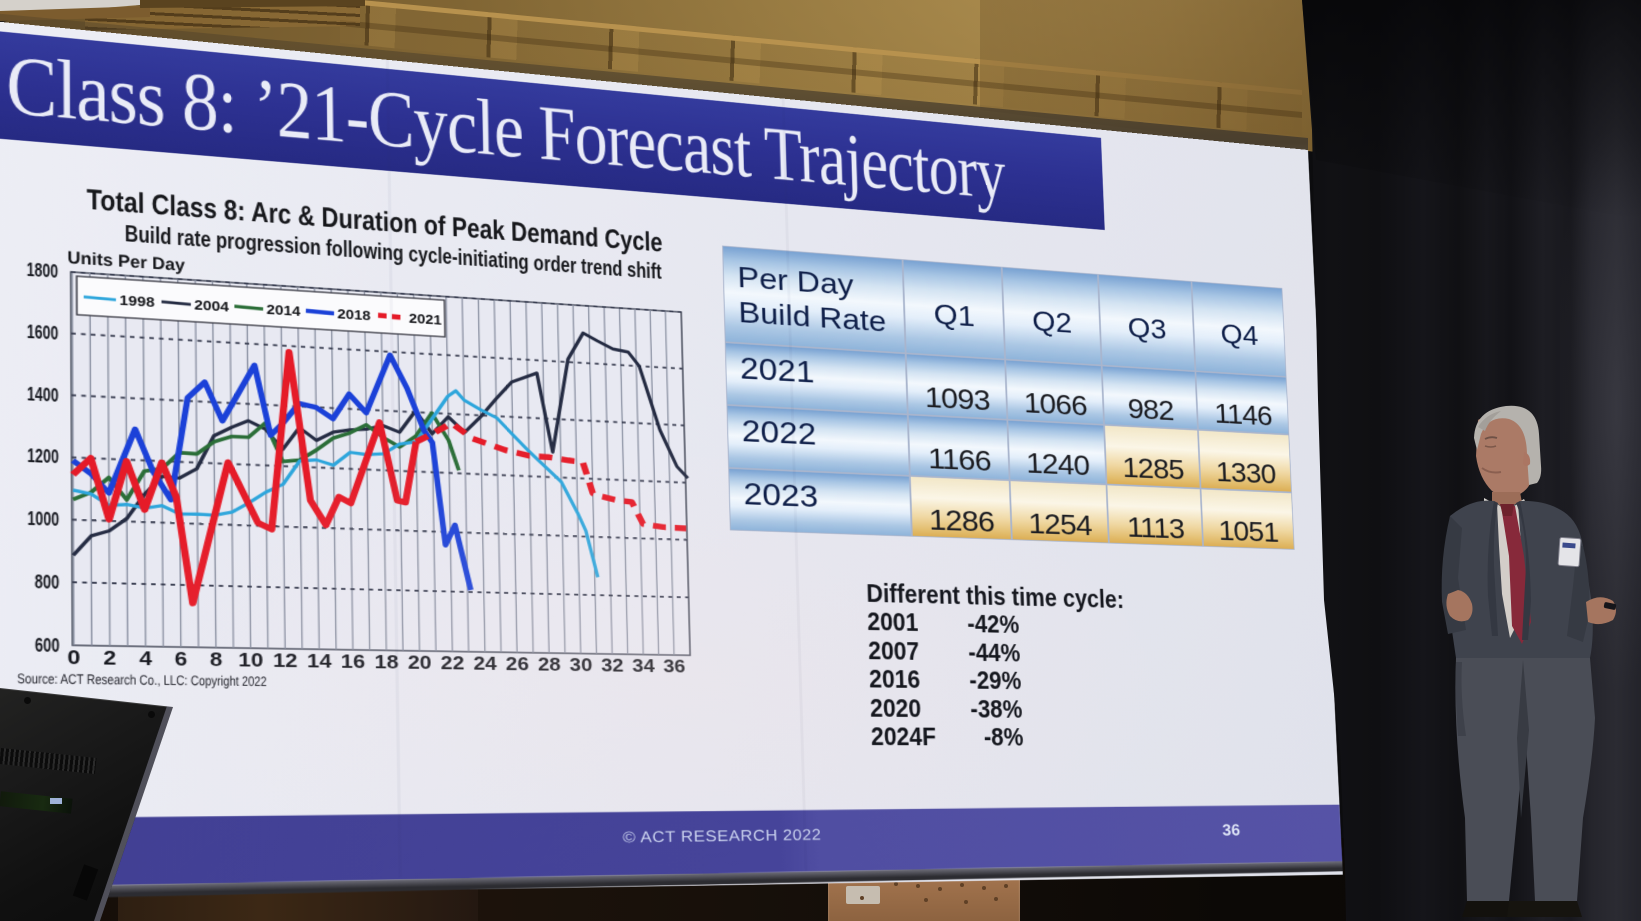  What do you see at coordinates (485, 663) in the screenshot?
I see `svg-text: 24` at bounding box center [485, 663].